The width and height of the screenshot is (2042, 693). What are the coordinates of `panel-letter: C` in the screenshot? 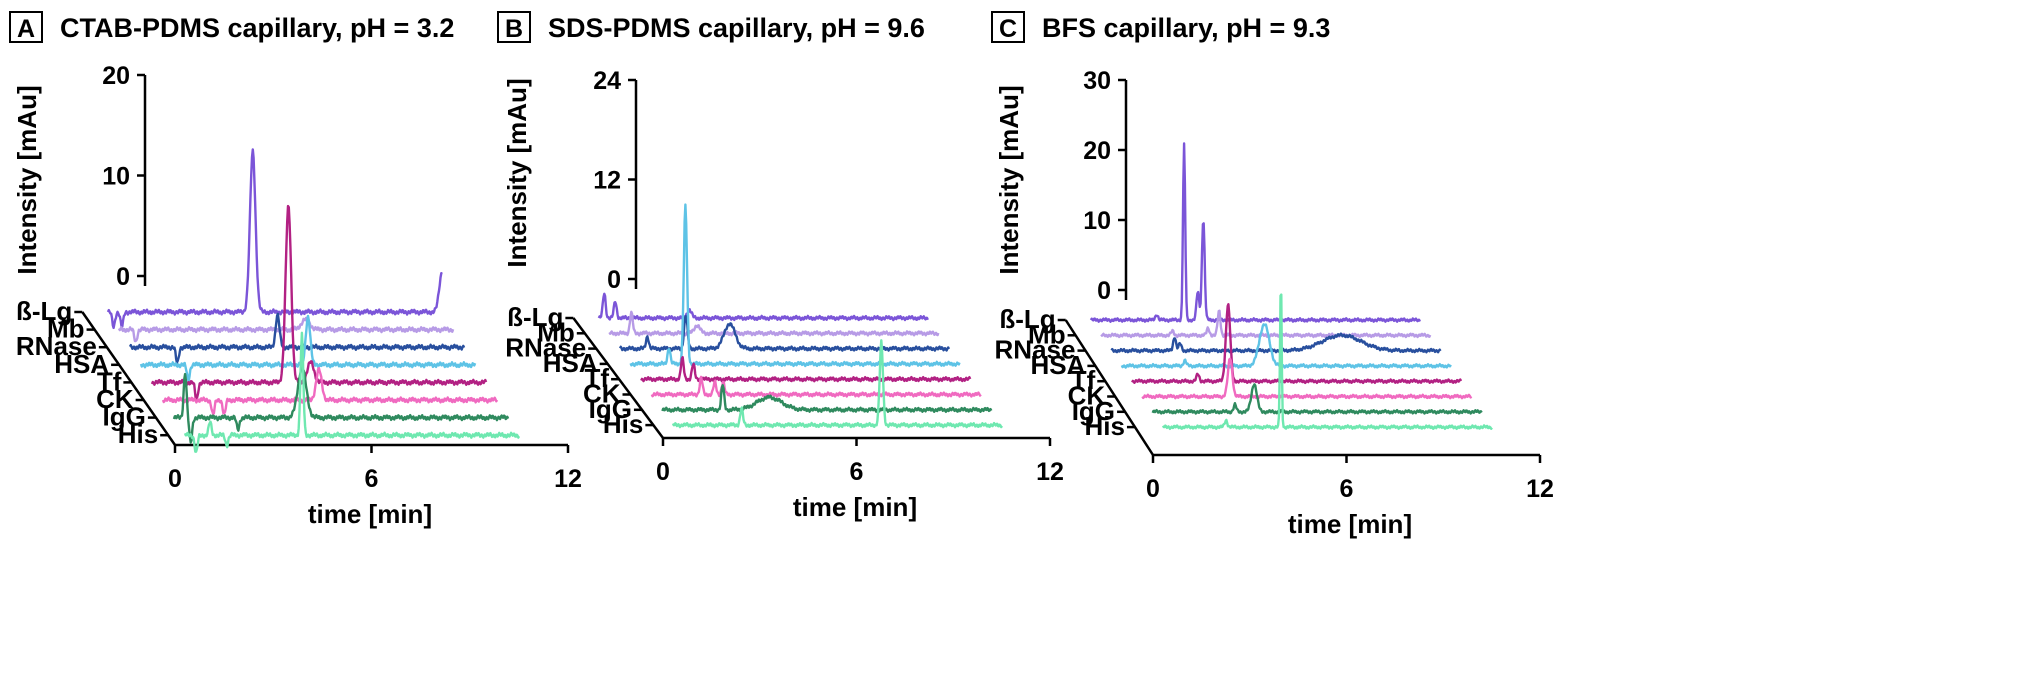 It's located at (1008, 29).